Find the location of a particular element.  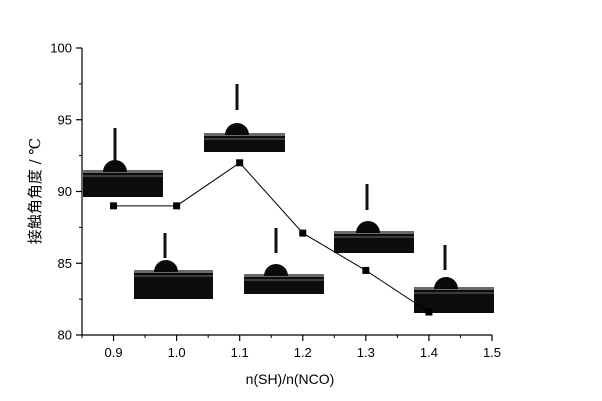

x-tick-label: 1.0 is located at coordinates (177, 352).